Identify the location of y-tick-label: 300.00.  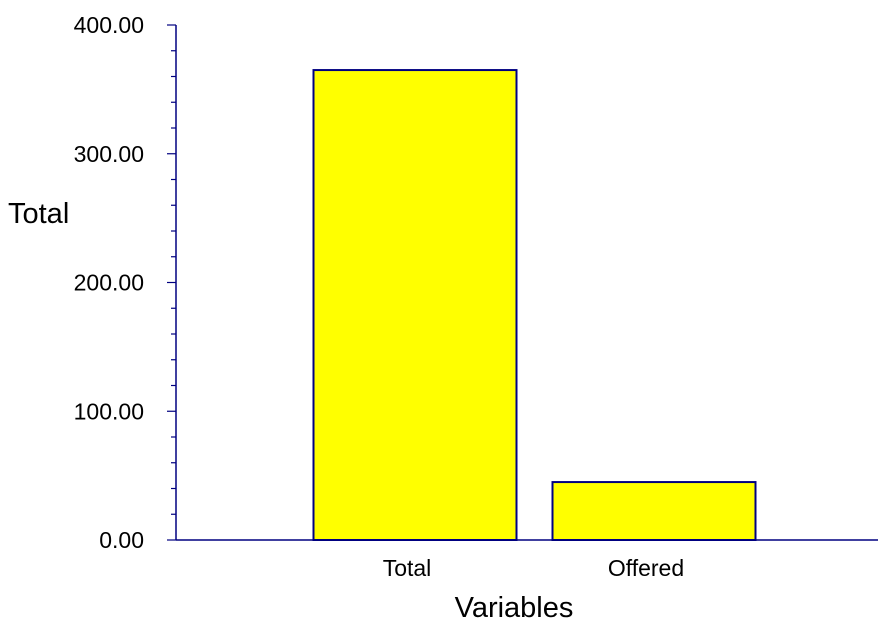
(109, 154).